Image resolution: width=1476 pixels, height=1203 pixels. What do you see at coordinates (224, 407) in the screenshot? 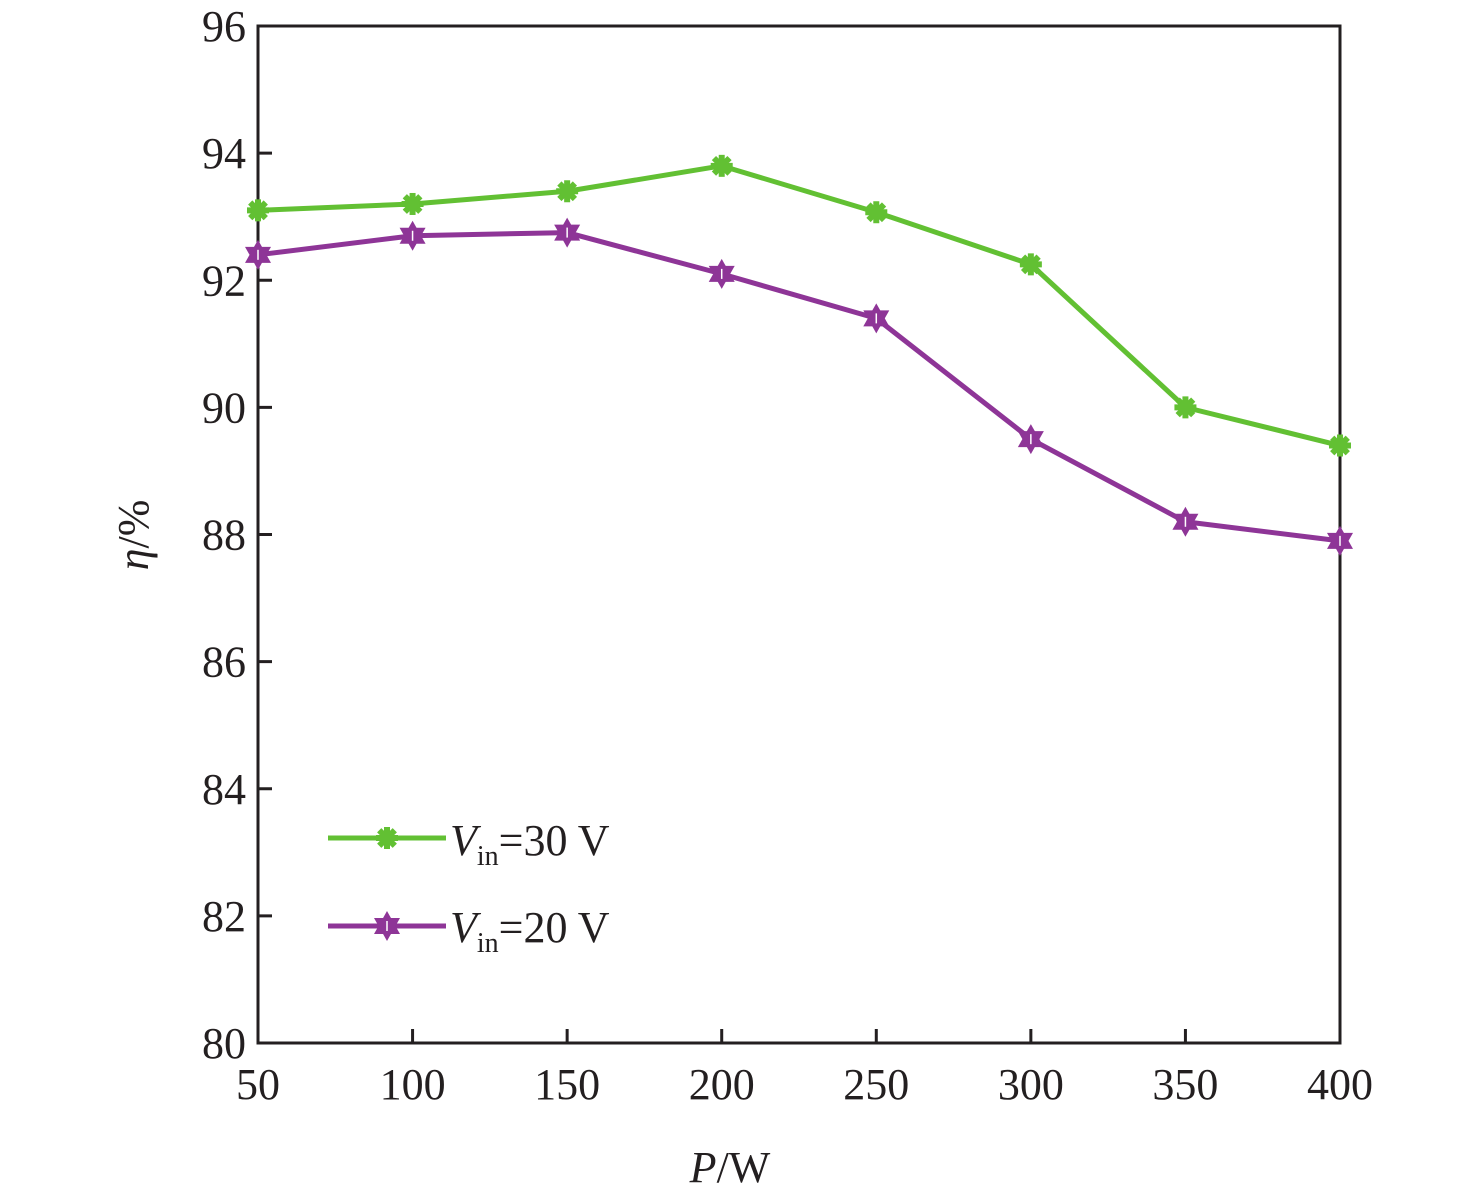
I see `y-tick-label: 90` at bounding box center [224, 407].